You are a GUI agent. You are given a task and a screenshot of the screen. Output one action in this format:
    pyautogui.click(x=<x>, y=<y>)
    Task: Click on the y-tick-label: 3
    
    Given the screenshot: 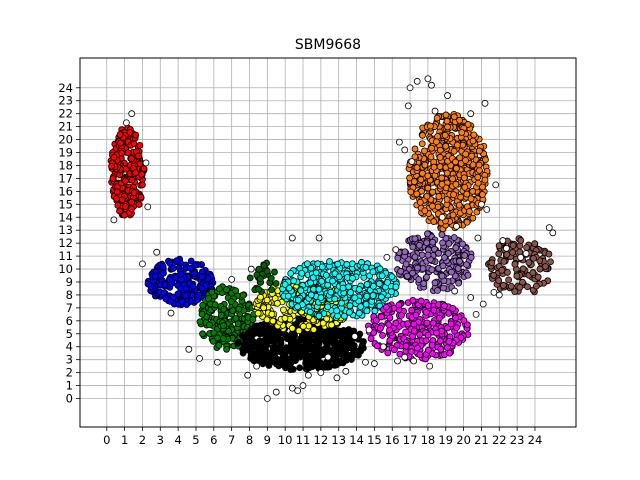 What is the action you would take?
    pyautogui.click(x=69, y=360)
    